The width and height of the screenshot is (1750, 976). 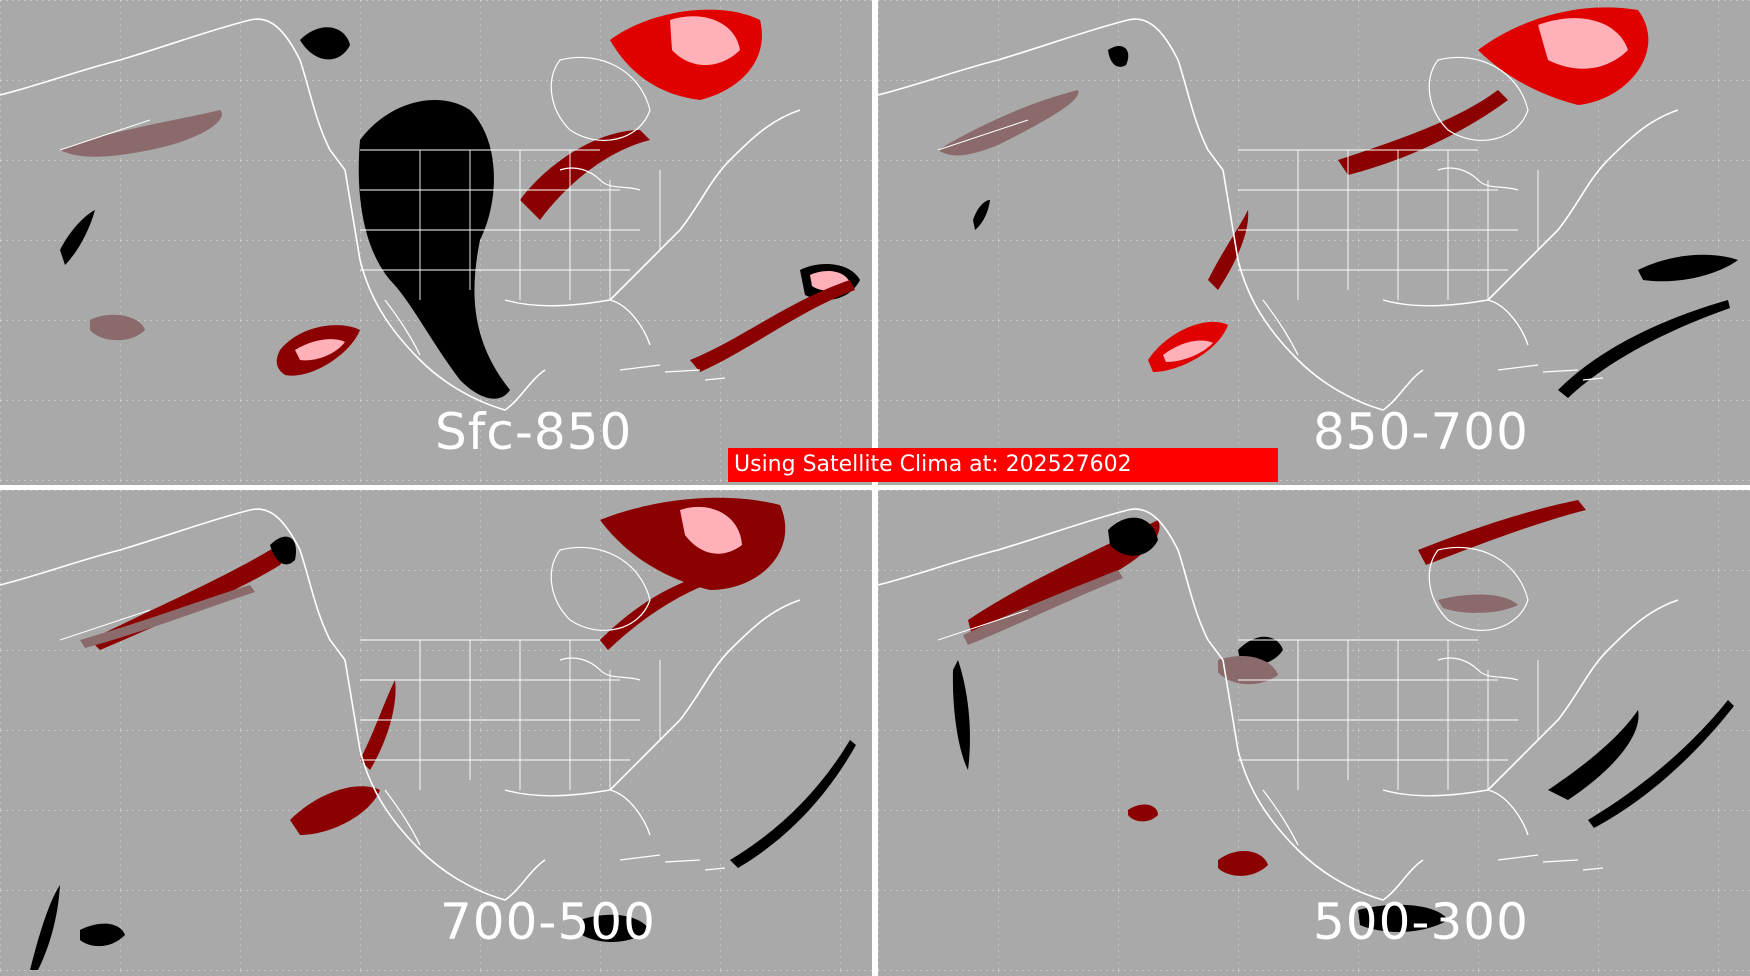 What do you see at coordinates (534, 432) in the screenshot?
I see `layer-label-sfc-850: Sfc-850` at bounding box center [534, 432].